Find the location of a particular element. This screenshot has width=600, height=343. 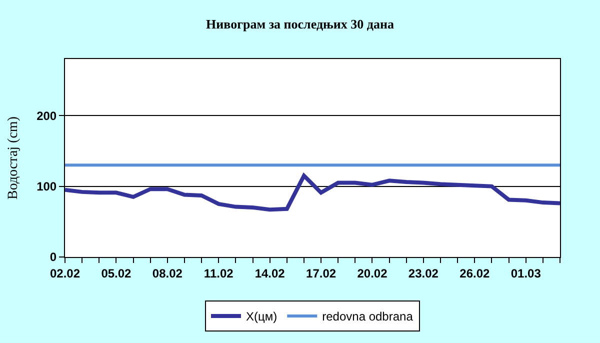

x-tick-label: 14.02 is located at coordinates (270, 273).